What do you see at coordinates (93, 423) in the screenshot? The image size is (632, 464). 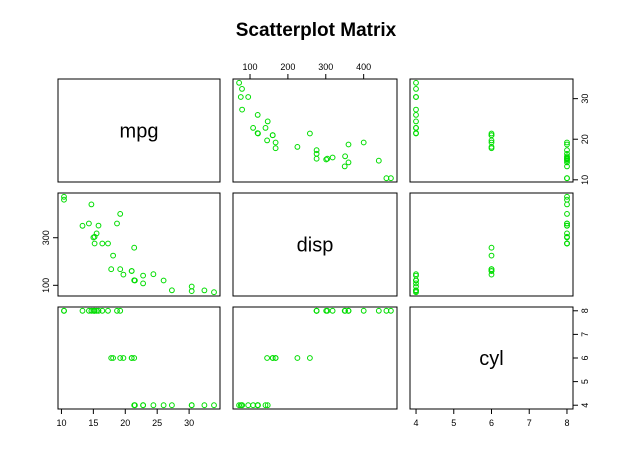 I see `tick-label: 15` at bounding box center [93, 423].